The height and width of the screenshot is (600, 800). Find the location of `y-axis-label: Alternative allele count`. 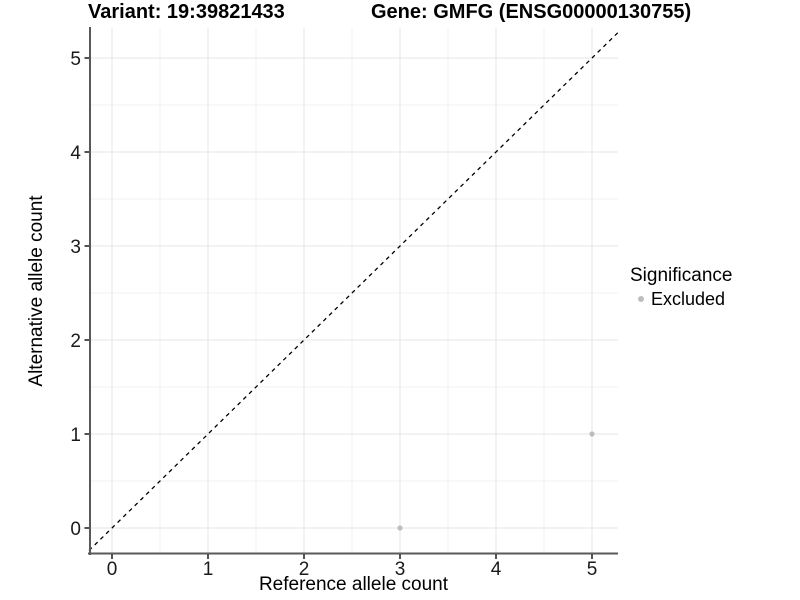

y-axis-label: Alternative allele count is located at coordinates (36, 291).